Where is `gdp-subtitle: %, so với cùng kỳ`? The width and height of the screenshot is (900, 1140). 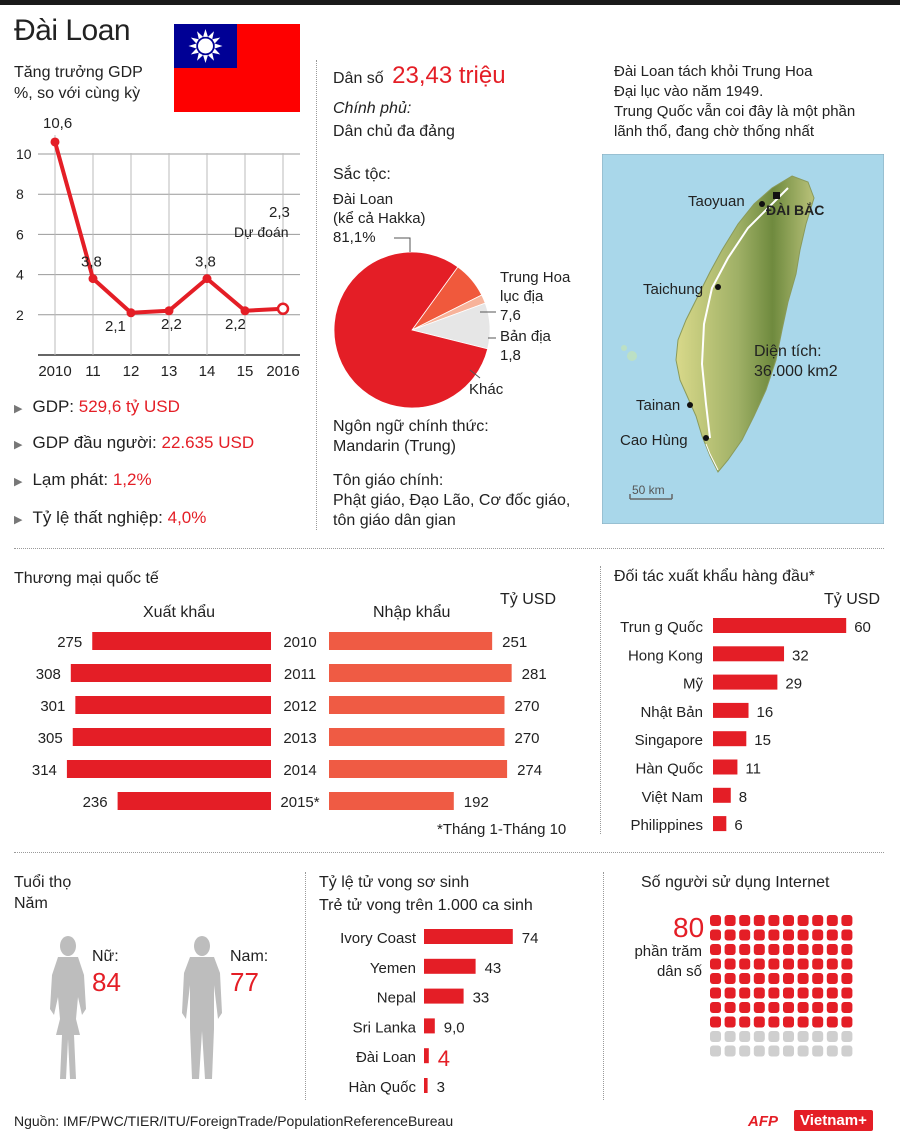
gdp-subtitle: %, so với cùng kỳ is located at coordinates (77, 93).